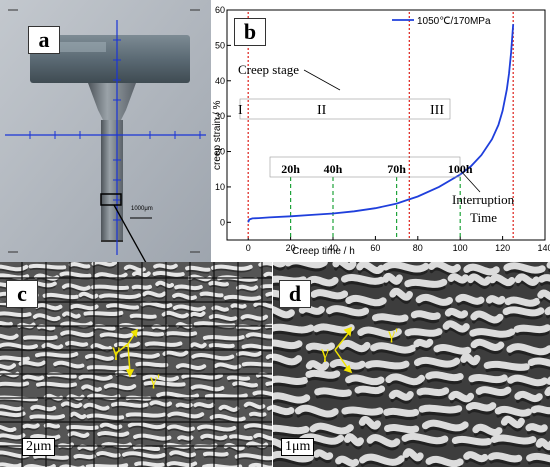 Image resolution: width=550 pixels, height=467 pixels. Describe the element at coordinates (460, 248) in the screenshot. I see `x-tick-label: 100` at that location.